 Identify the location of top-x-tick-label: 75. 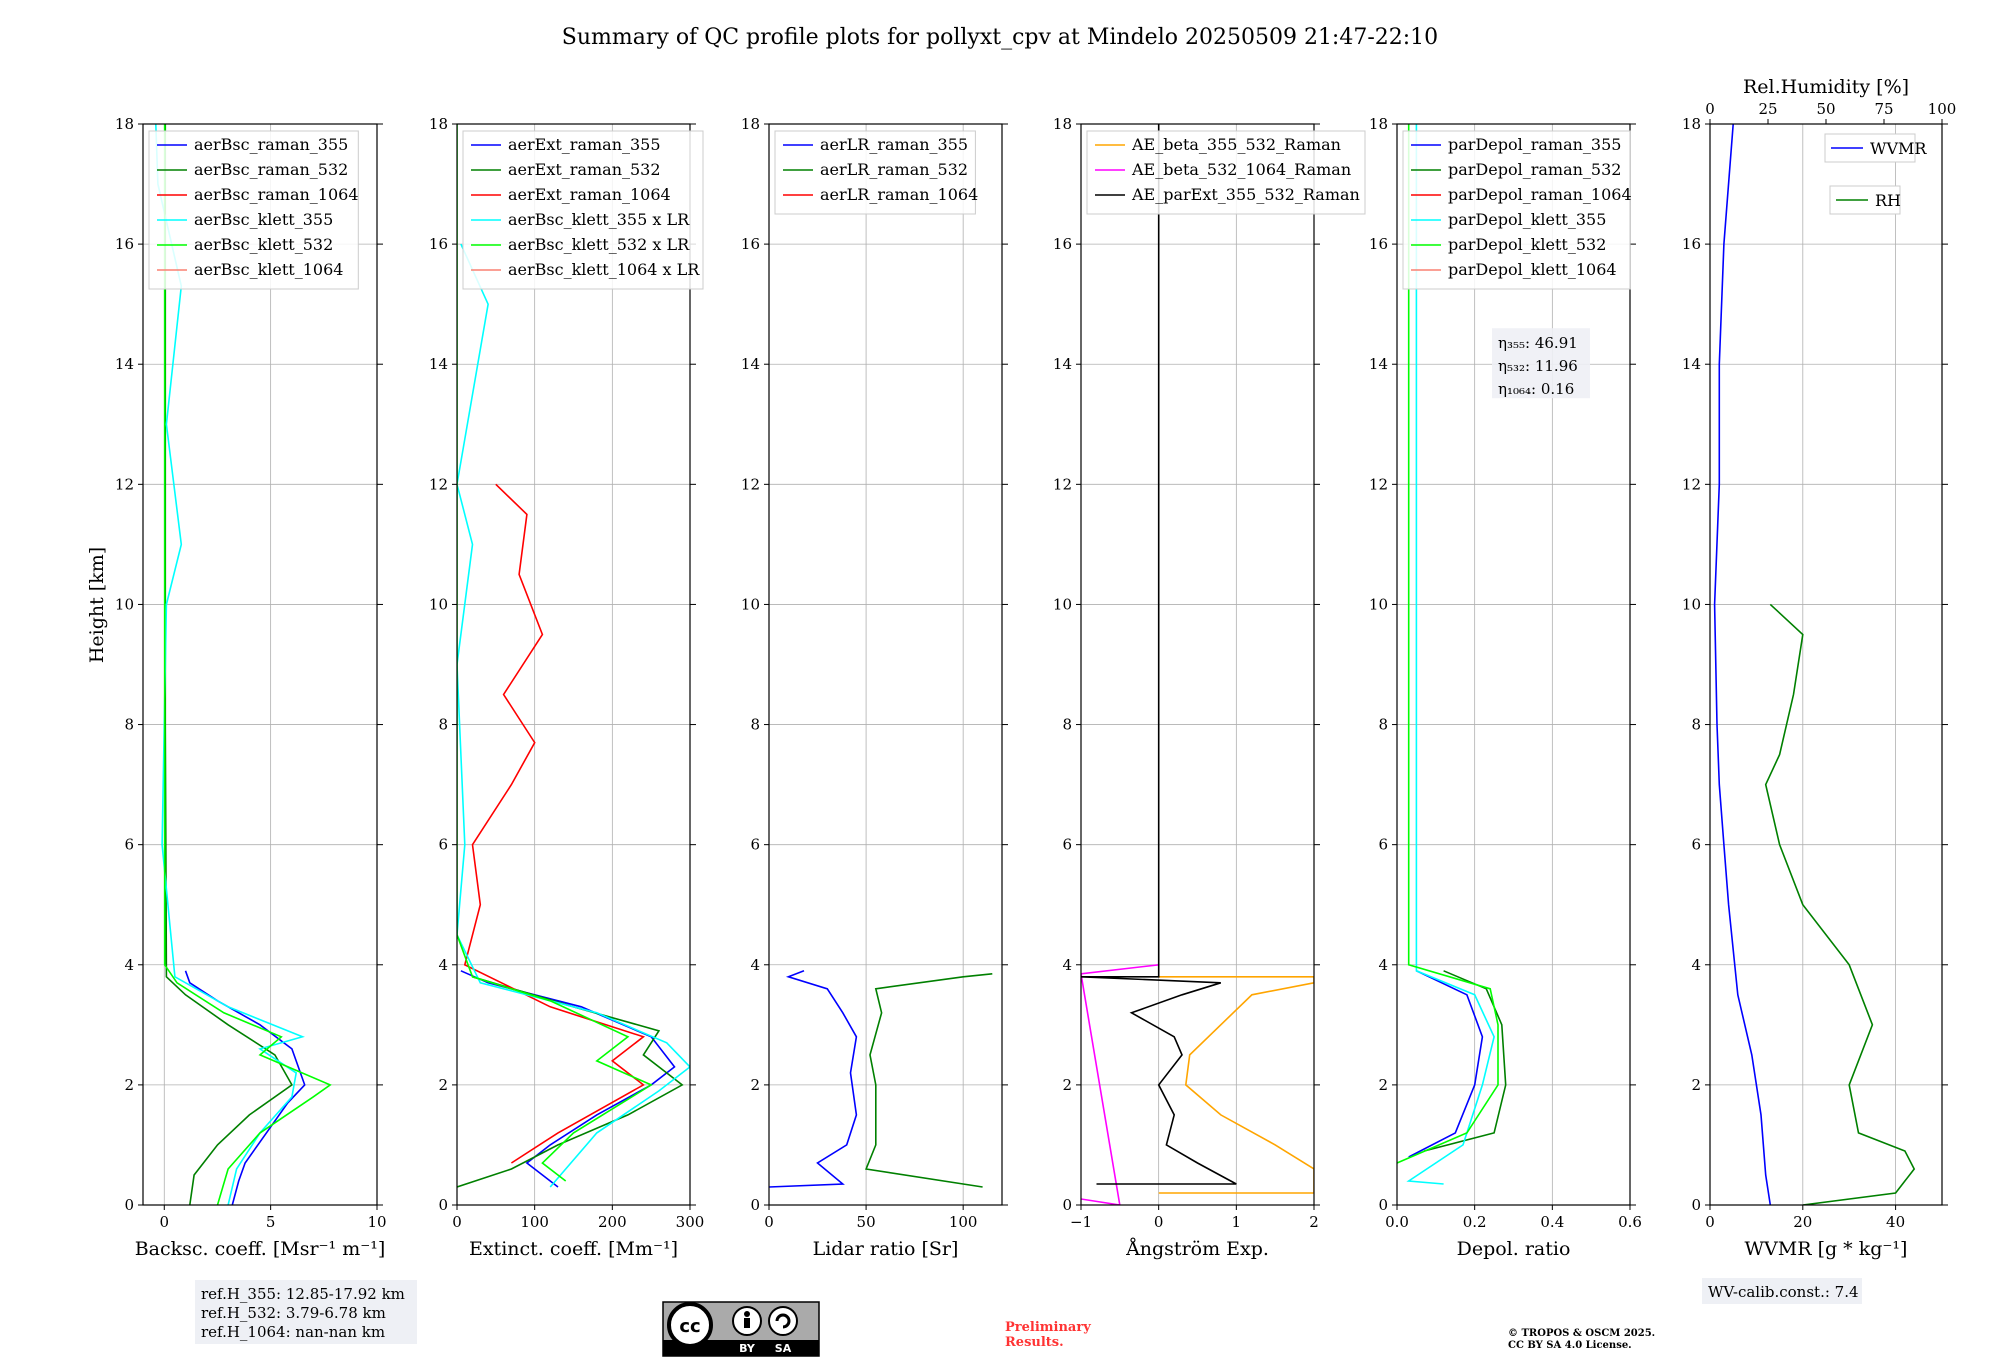
(1883, 109).